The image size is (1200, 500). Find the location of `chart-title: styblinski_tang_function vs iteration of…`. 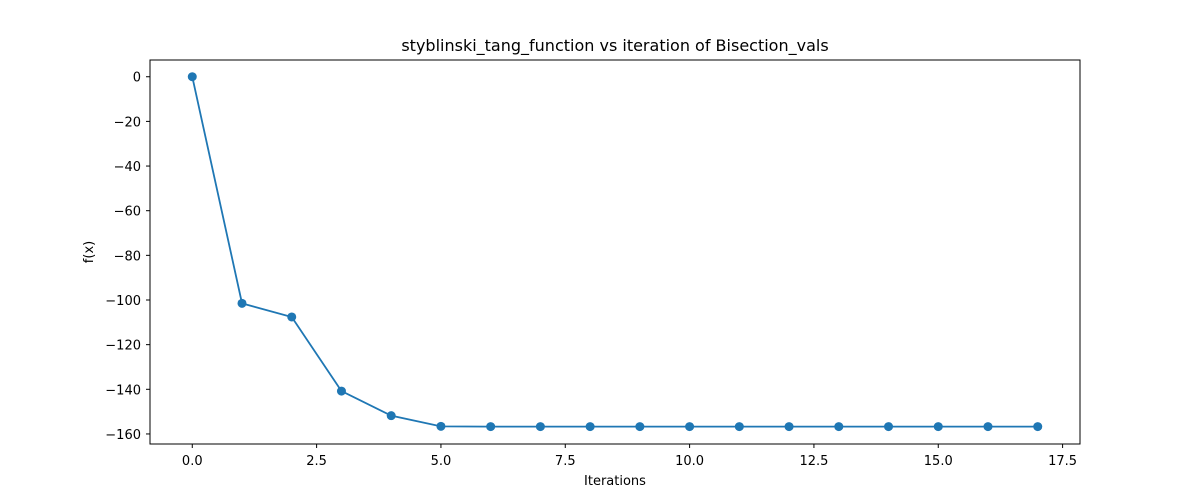

chart-title: styblinski_tang_function vs iteration of… is located at coordinates (614, 46).